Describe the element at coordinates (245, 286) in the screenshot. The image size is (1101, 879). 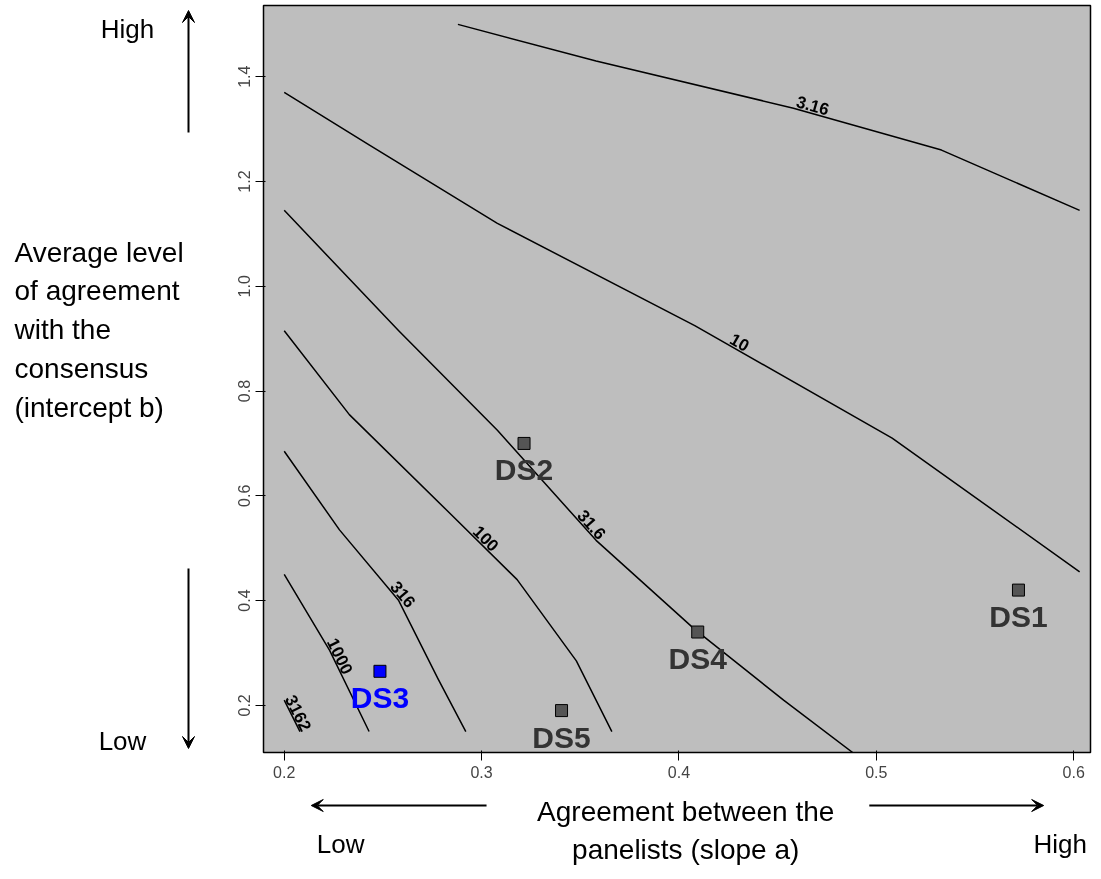
I see `y-tick-label: 1.0` at that location.